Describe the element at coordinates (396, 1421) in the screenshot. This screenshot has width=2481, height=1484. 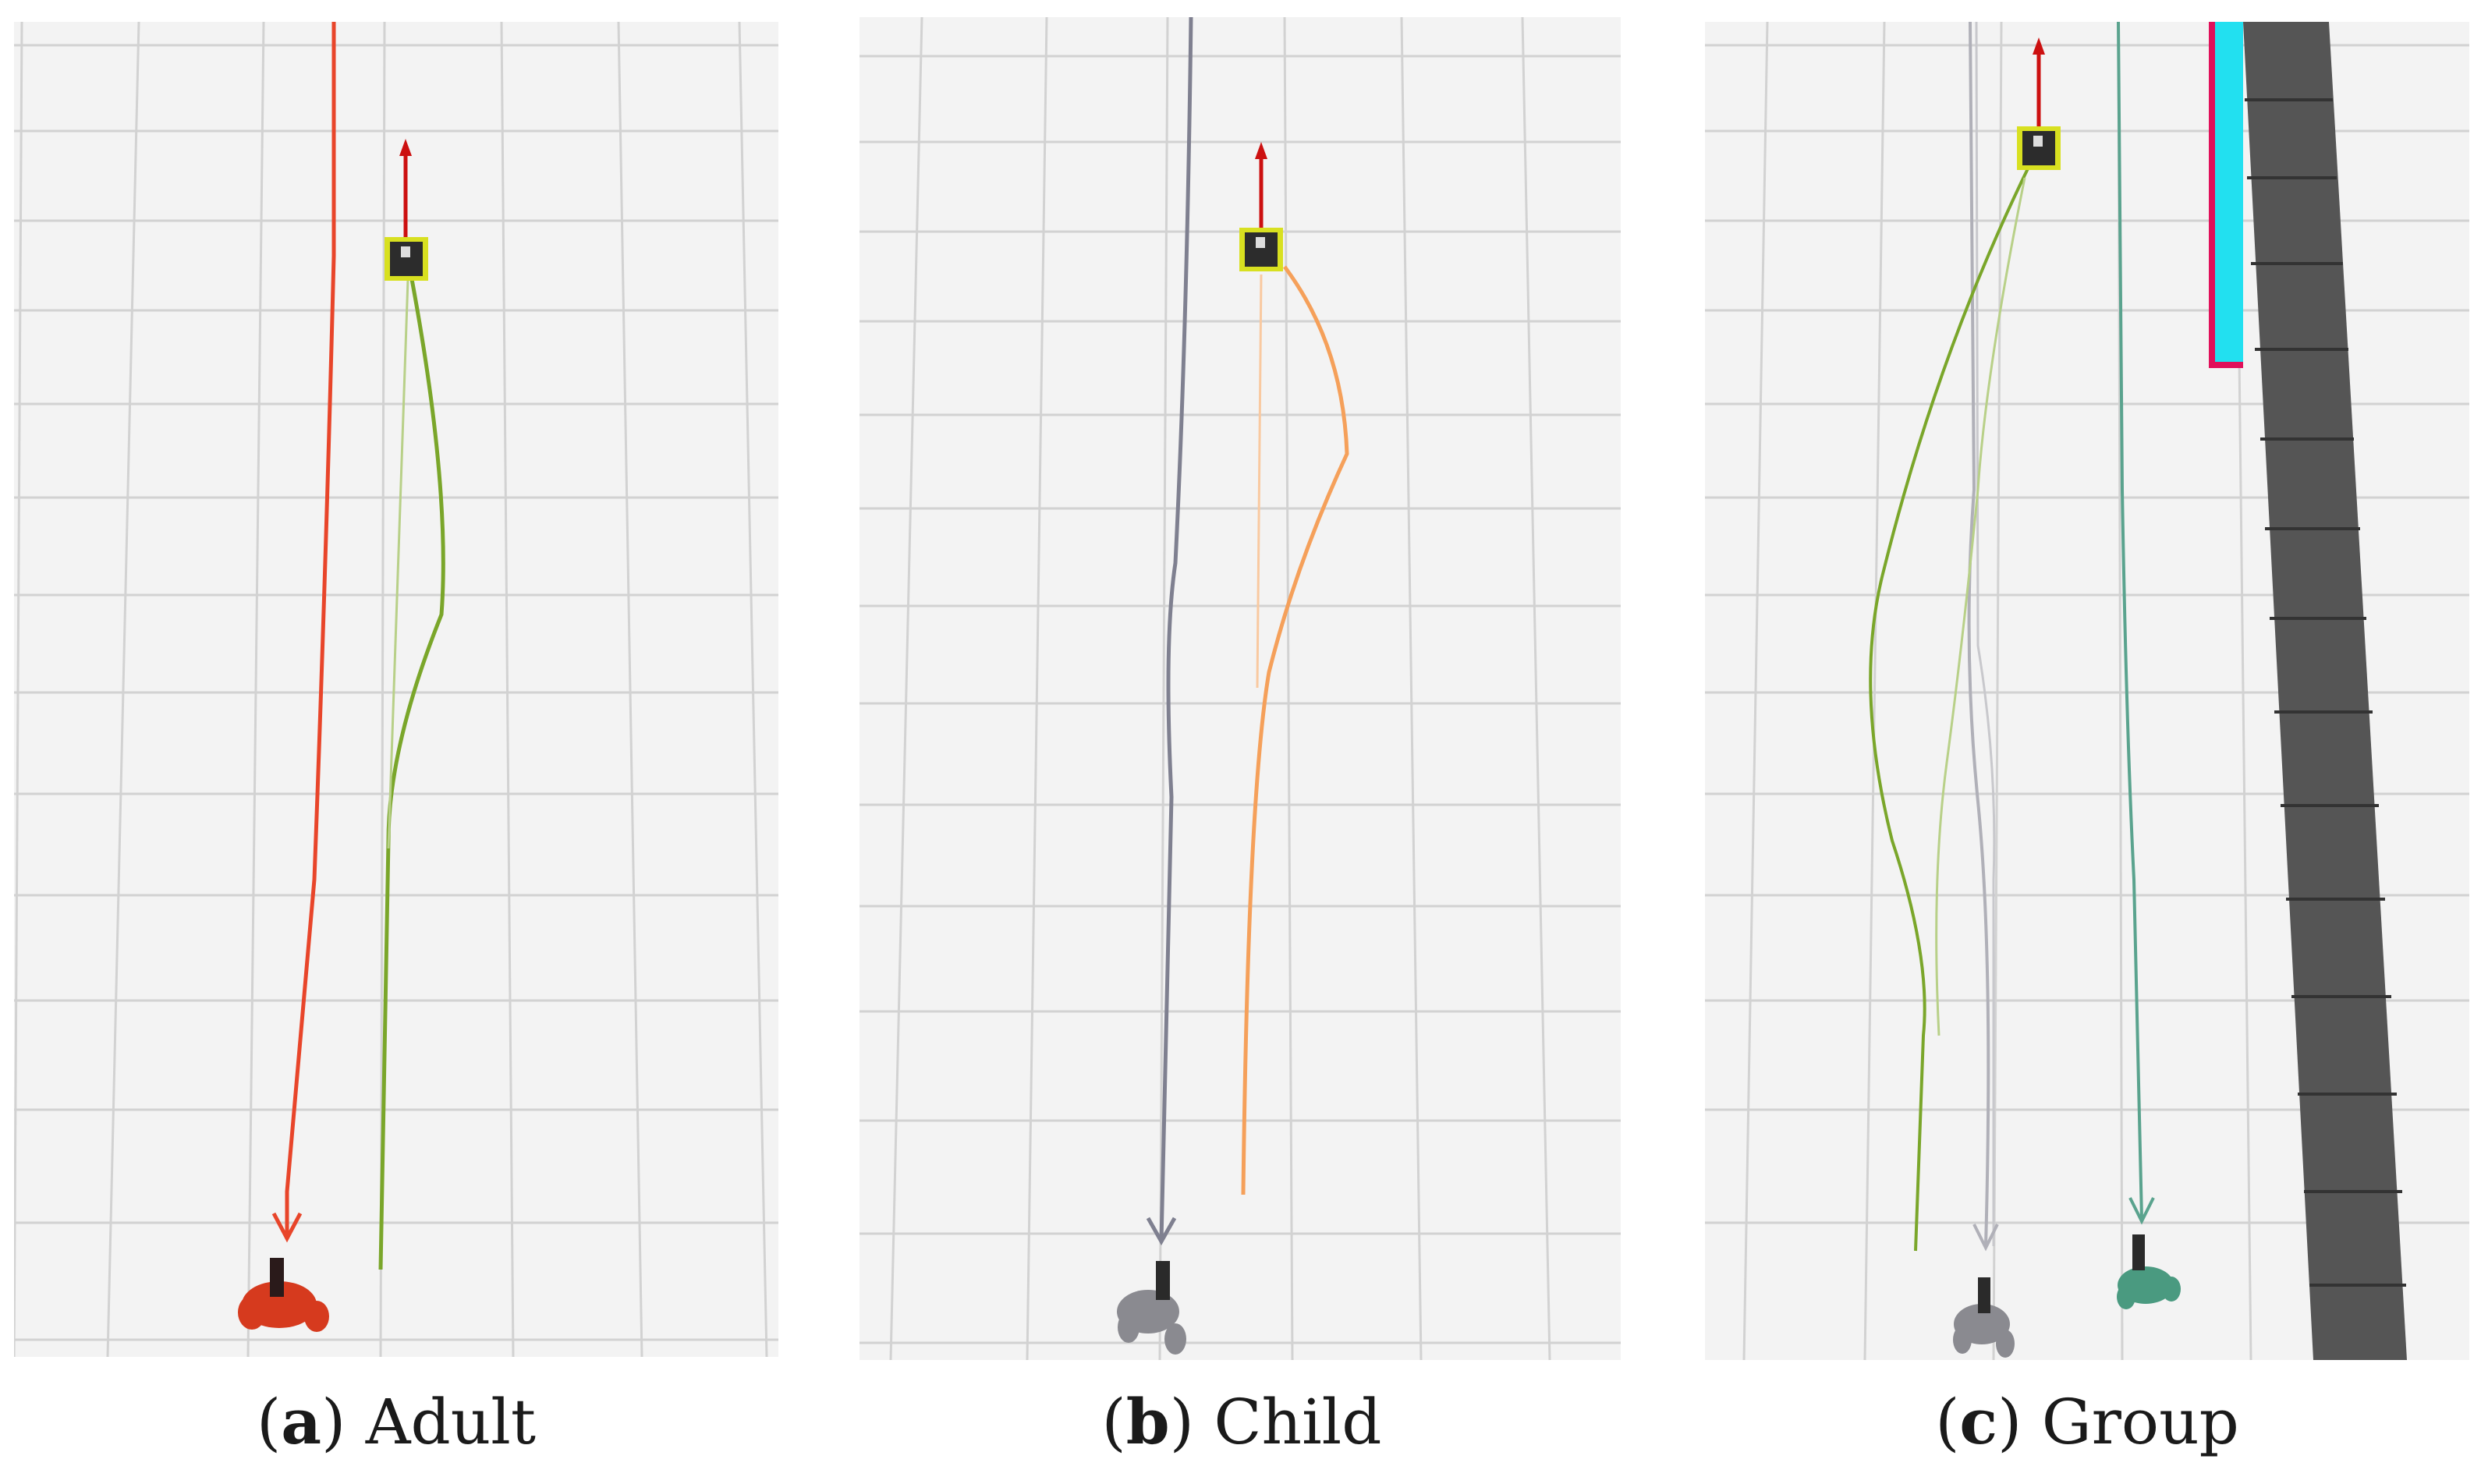
I see `caption-adult: (a) Adult` at that location.